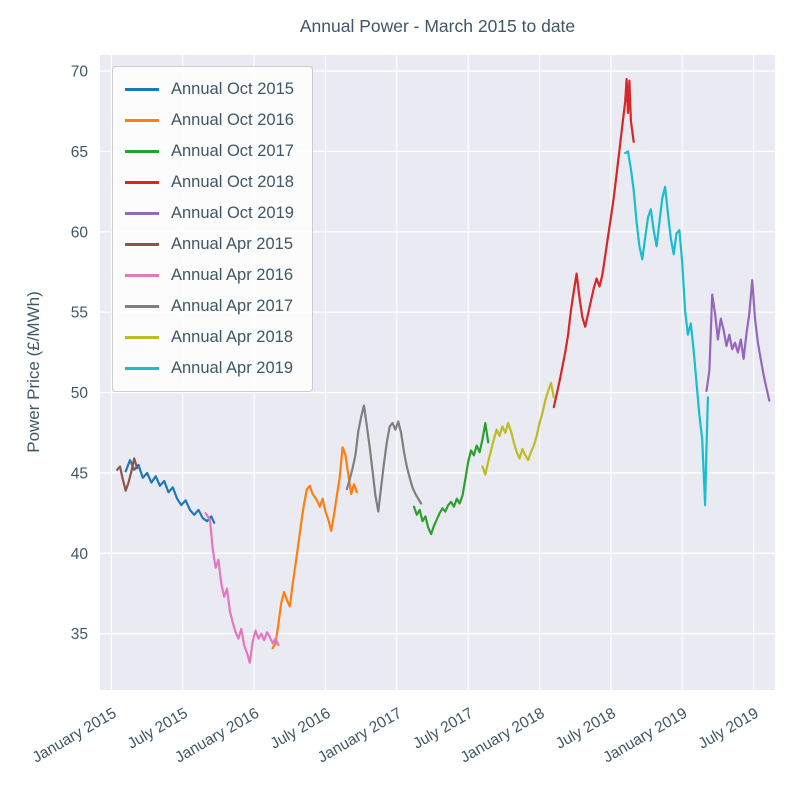 The height and width of the screenshot is (800, 800). What do you see at coordinates (158, 729) in the screenshot?
I see `x-tick-label: July 2015` at bounding box center [158, 729].